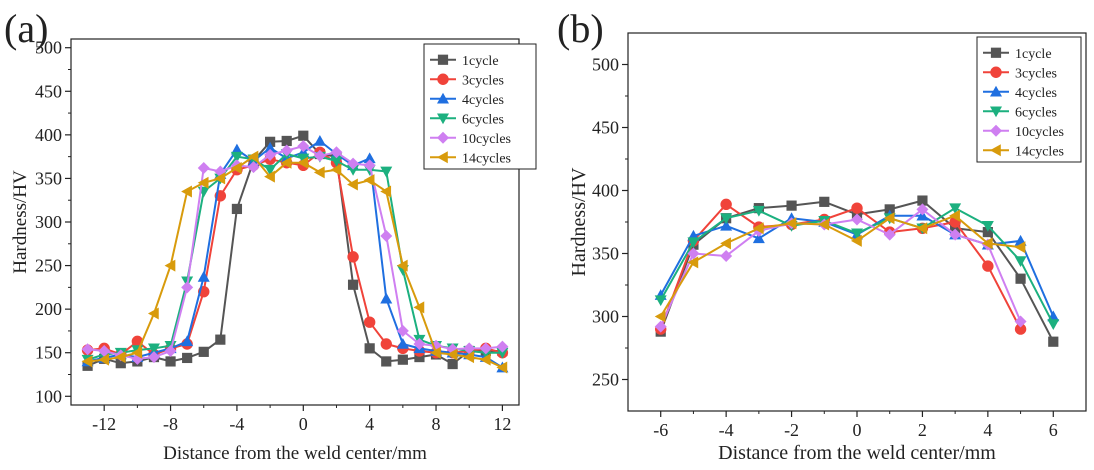 Image resolution: width=1094 pixels, height=470 pixels. What do you see at coordinates (48, 91) in the screenshot?
I see `y-tick-label: 450` at bounding box center [48, 91].